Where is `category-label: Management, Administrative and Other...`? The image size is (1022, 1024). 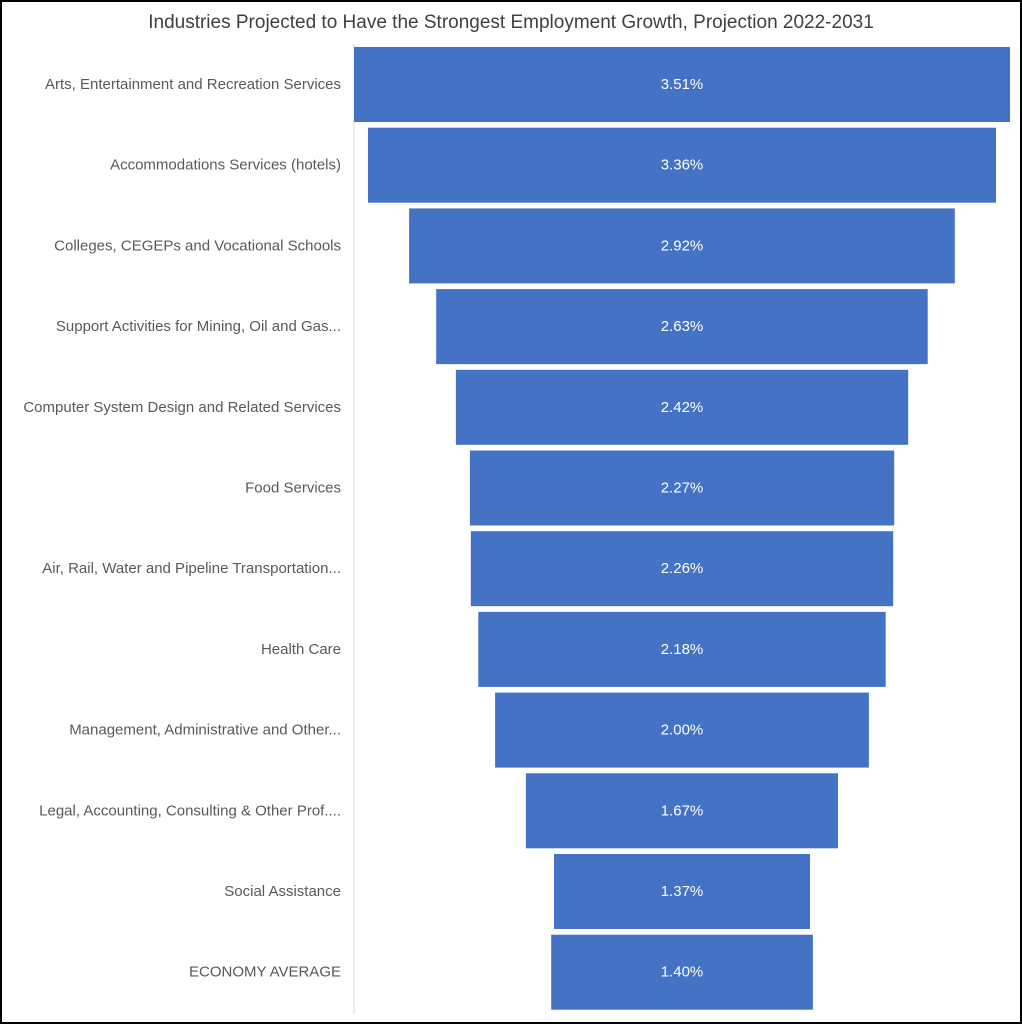
category-label: Management, Administrative and Other... is located at coordinates (205, 730).